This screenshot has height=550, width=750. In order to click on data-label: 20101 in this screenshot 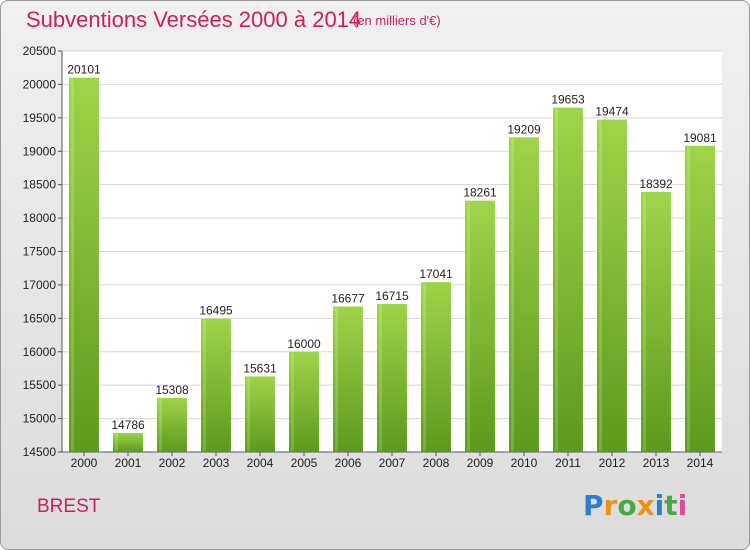, I will do `click(84, 70)`.